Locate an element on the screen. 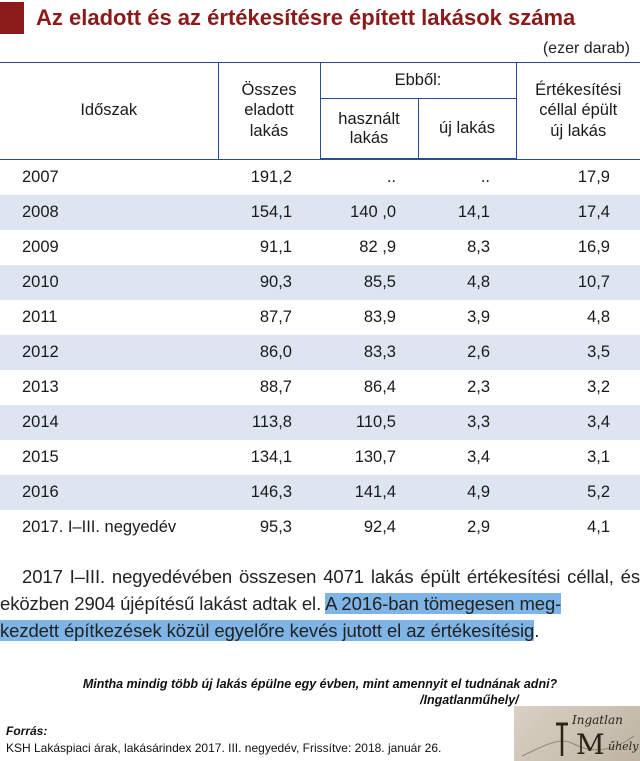  cell-used: 92,4 is located at coordinates (379, 526).